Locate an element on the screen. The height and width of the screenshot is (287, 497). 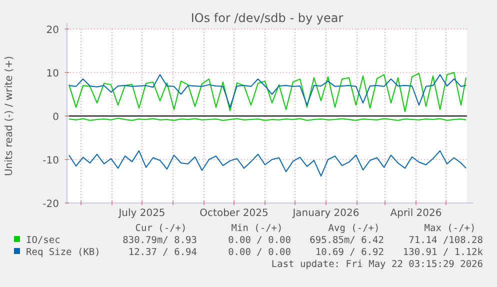
line-series is located at coordinates (267, 163).